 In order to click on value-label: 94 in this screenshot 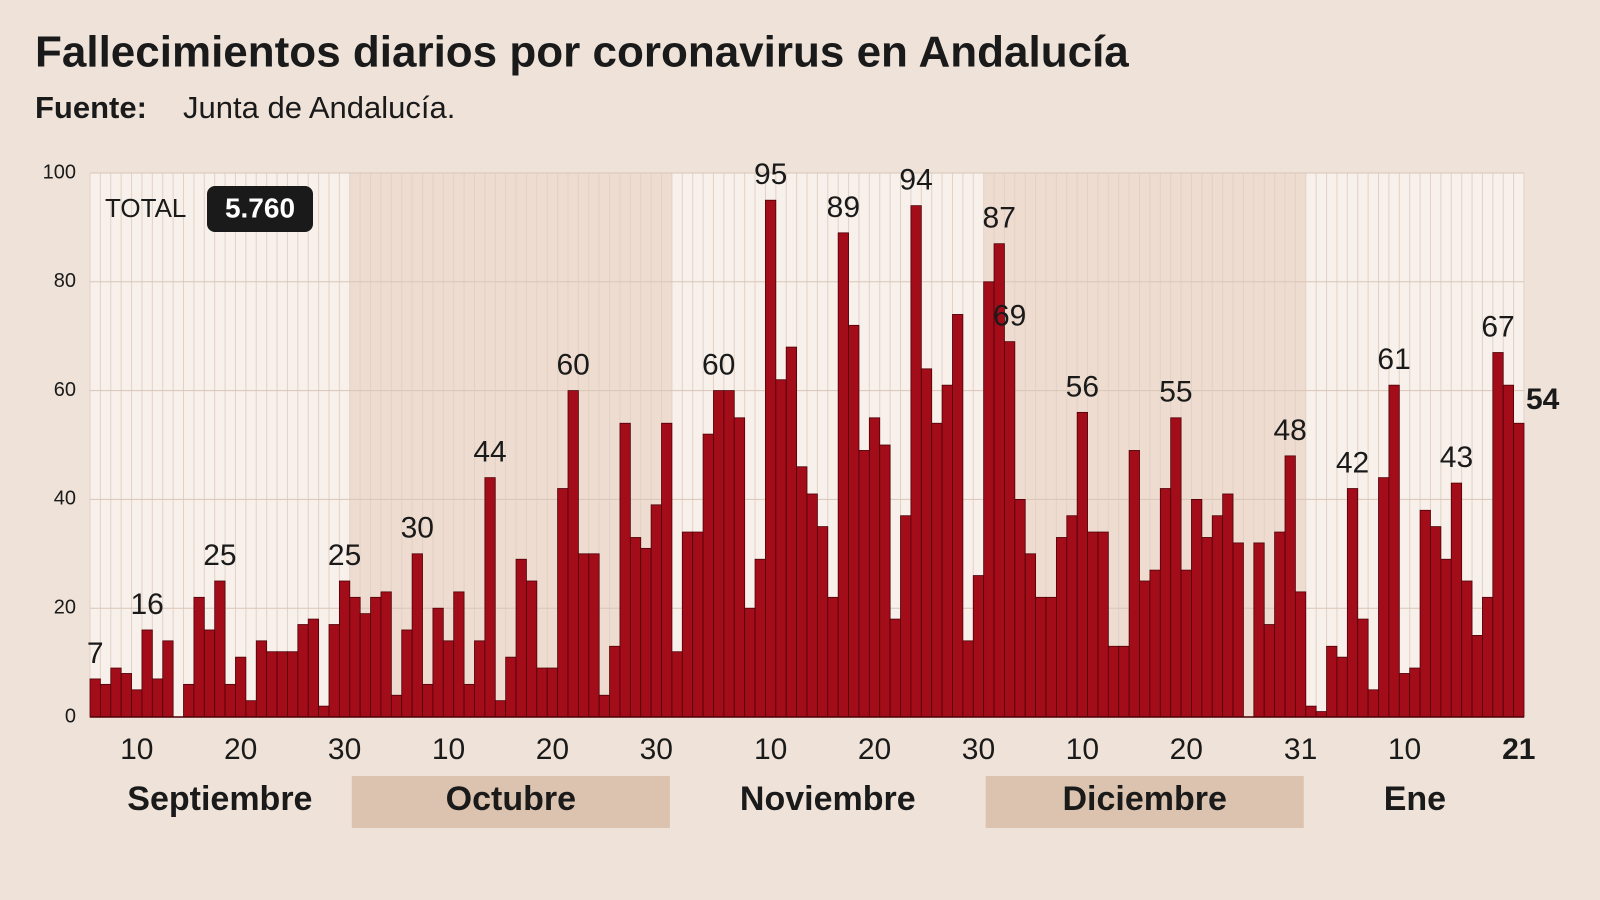, I will do `click(915, 180)`.